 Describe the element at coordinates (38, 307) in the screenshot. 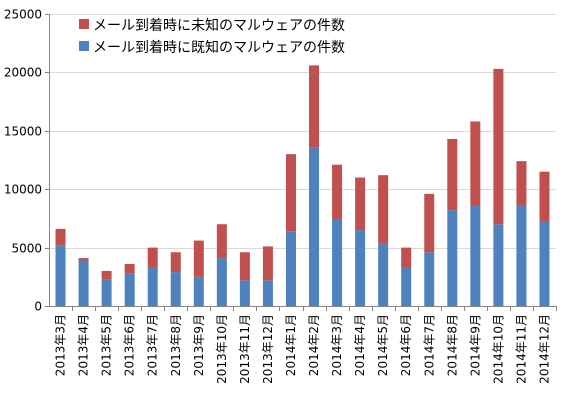

I see `y-tick-label: 0` at that location.